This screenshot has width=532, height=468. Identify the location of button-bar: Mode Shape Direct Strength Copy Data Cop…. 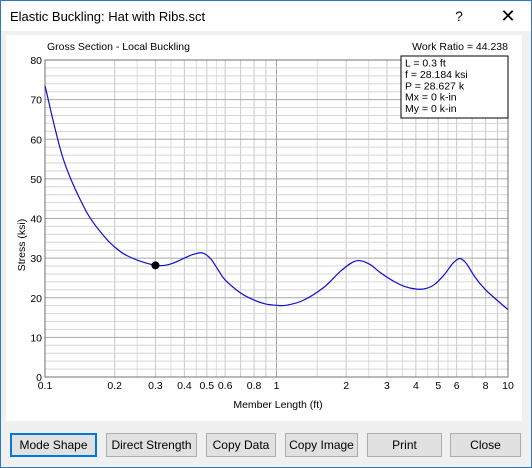
(266, 445).